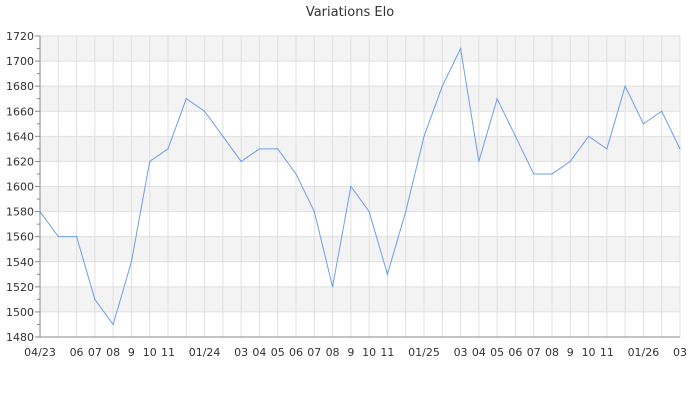 The height and width of the screenshot is (404, 700). Describe the element at coordinates (20, 212) in the screenshot. I see `y-tick-label: 1580` at that location.